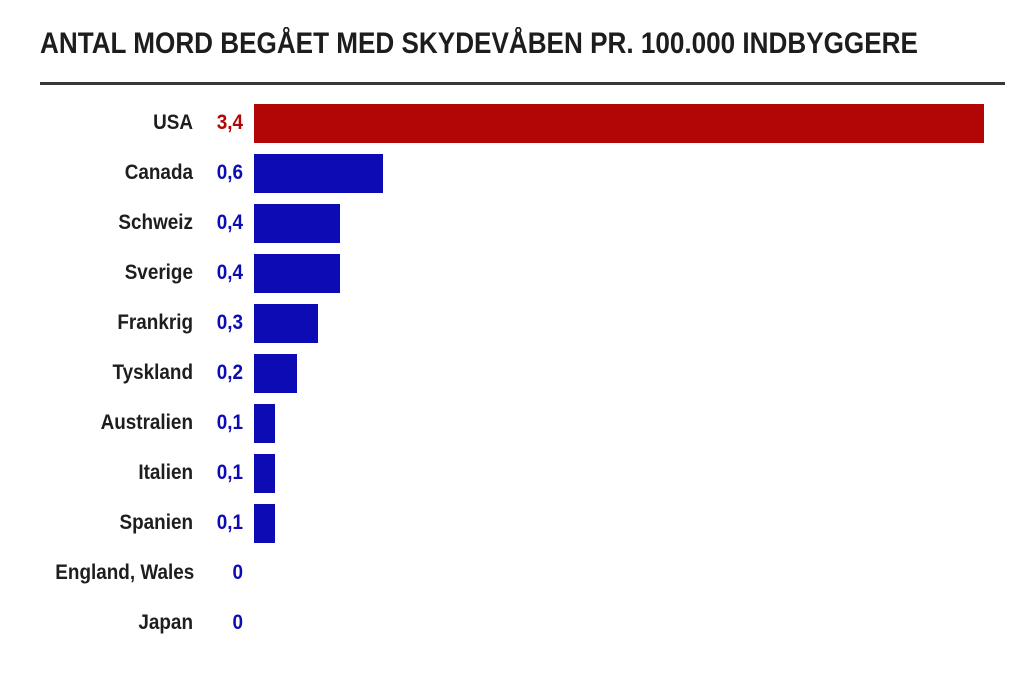  What do you see at coordinates (173, 122) in the screenshot?
I see `category-label: USA` at bounding box center [173, 122].